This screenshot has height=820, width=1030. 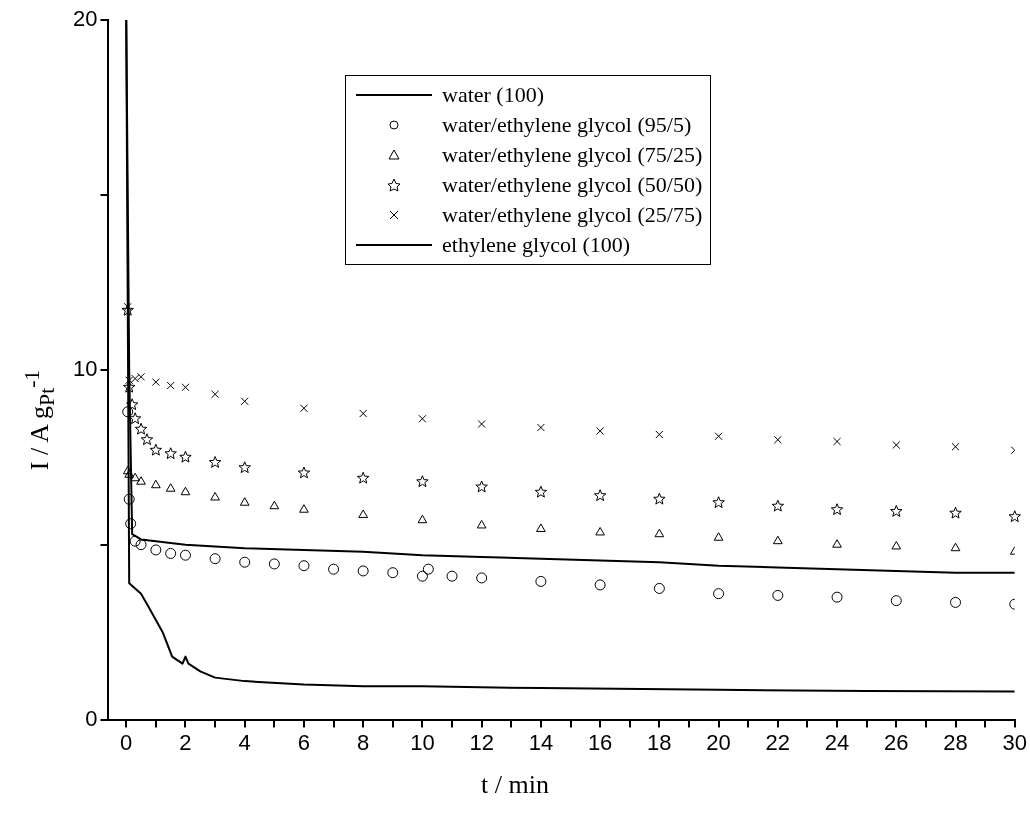 I want to click on x-tick-label: 2, so click(x=185, y=742).